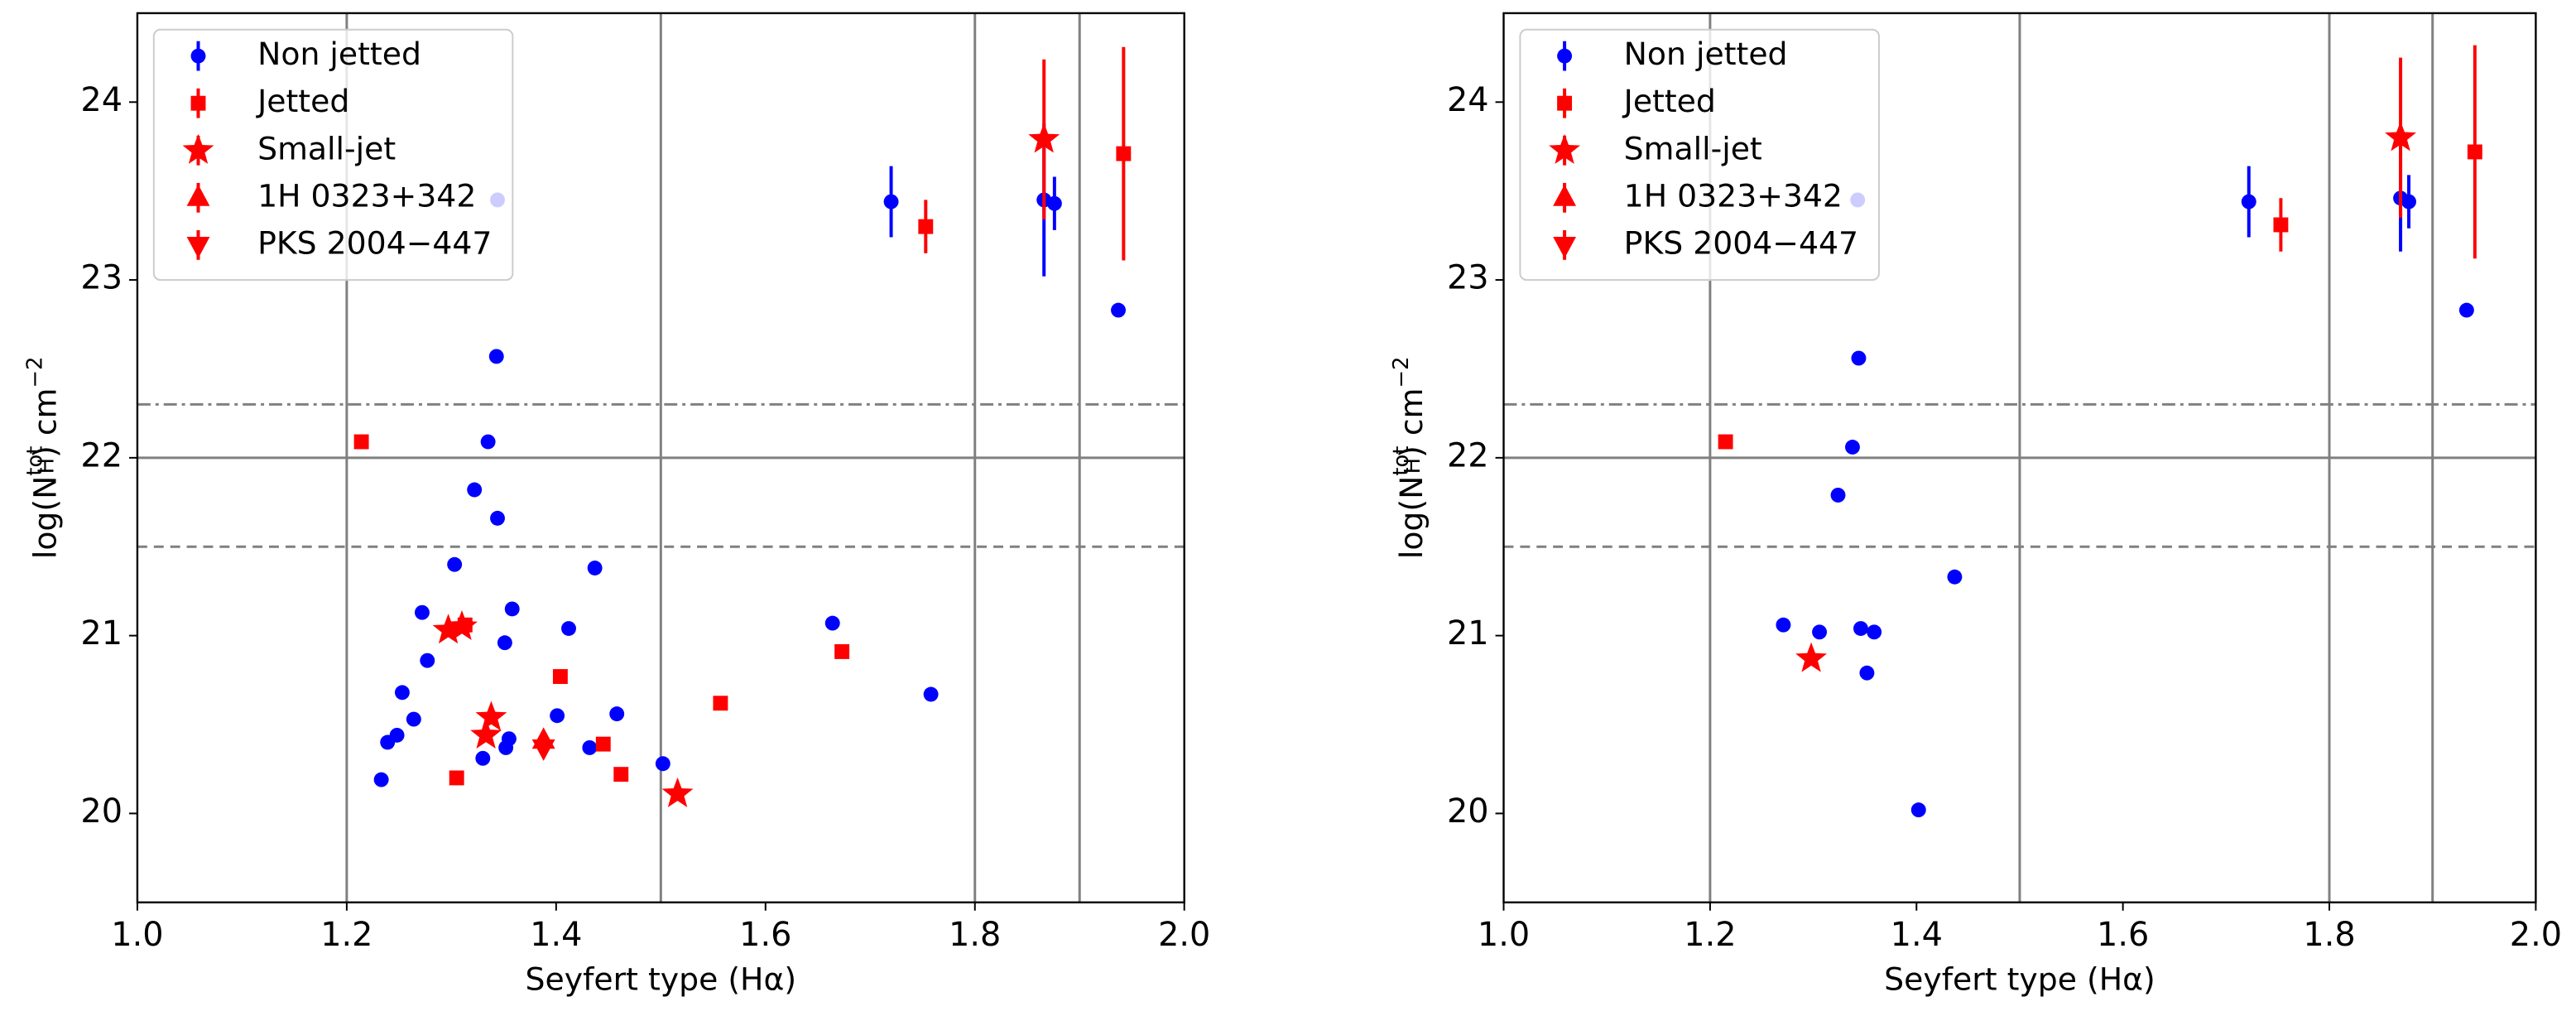  What do you see at coordinates (1741, 243) in the screenshot?
I see `legend-label: PKS 2004−447` at bounding box center [1741, 243].